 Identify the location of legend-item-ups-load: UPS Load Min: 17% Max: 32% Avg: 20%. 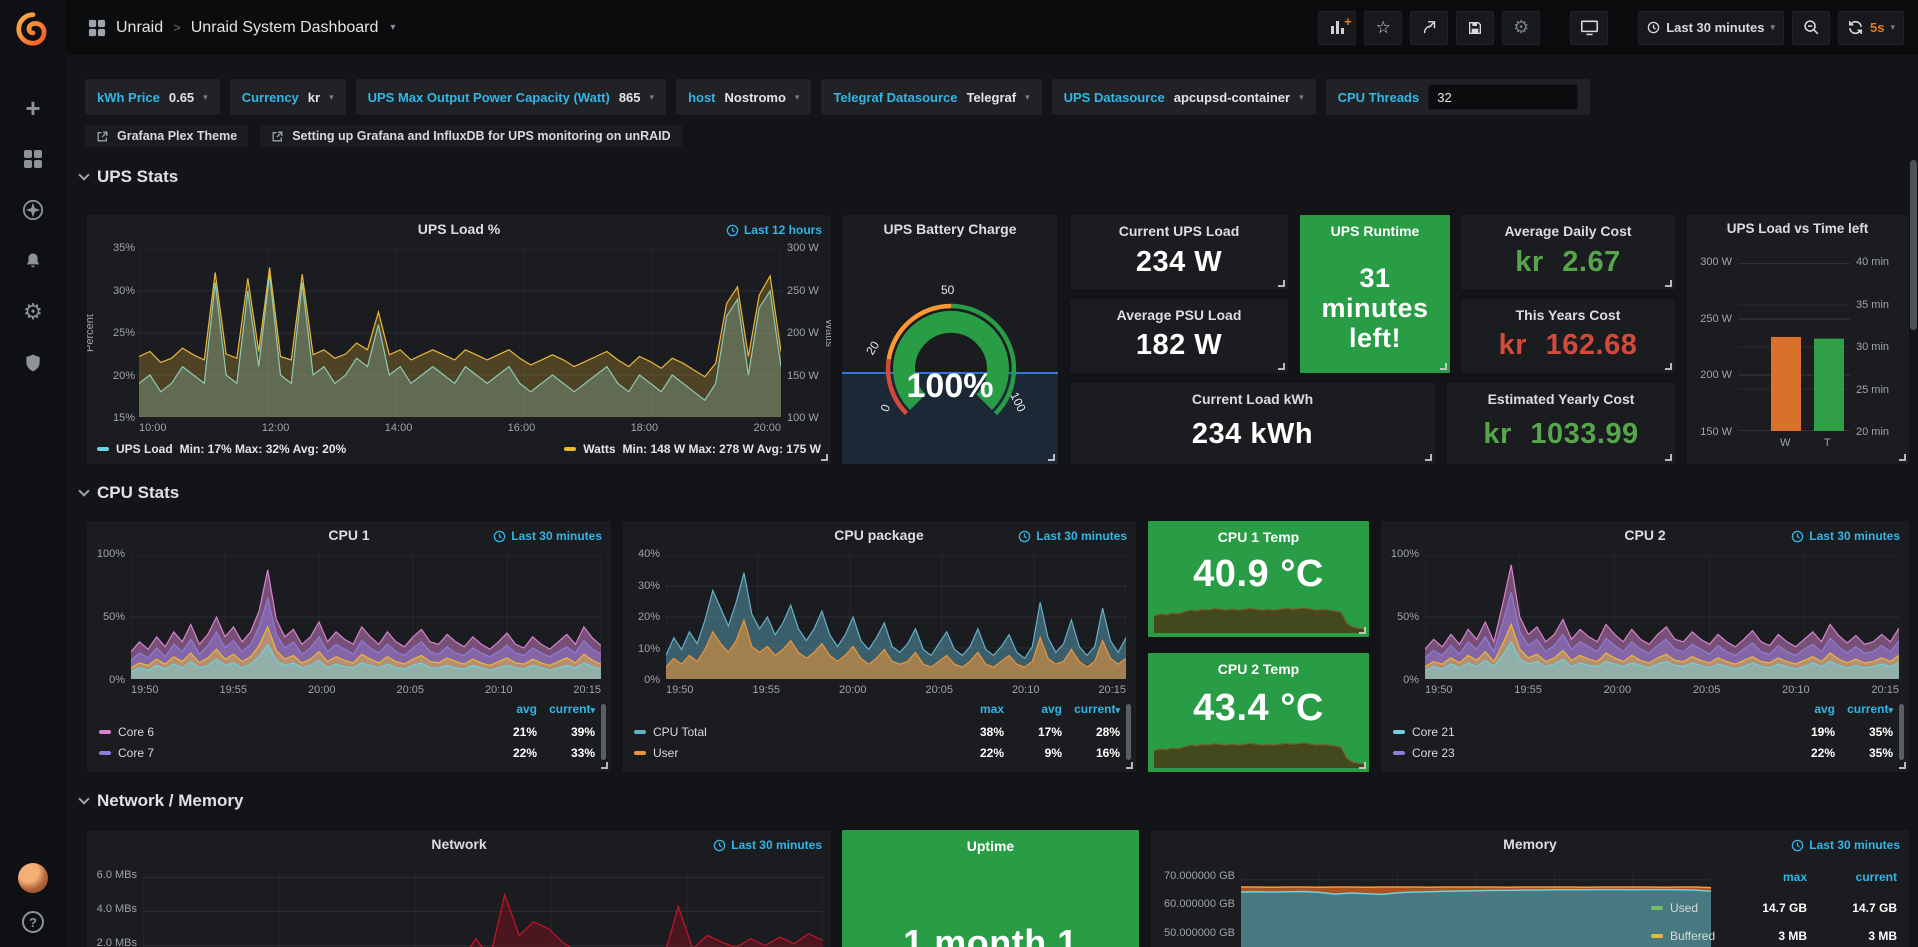
(221, 449).